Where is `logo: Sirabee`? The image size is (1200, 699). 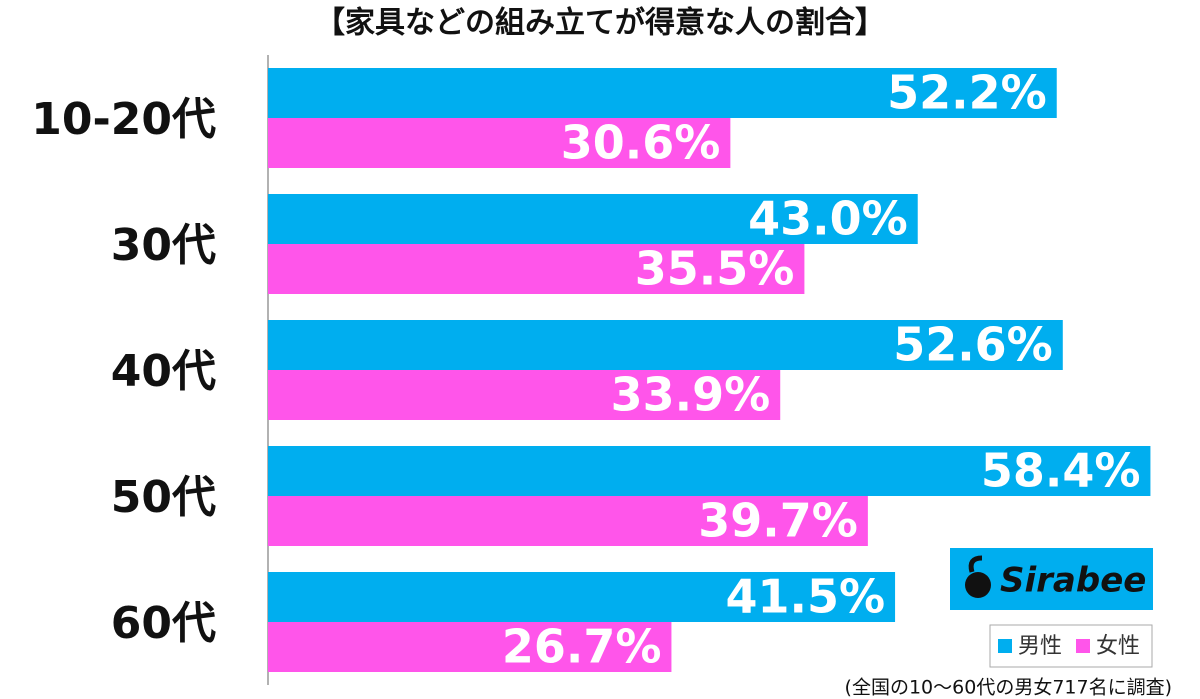
logo: Sirabee is located at coordinates (1051, 579).